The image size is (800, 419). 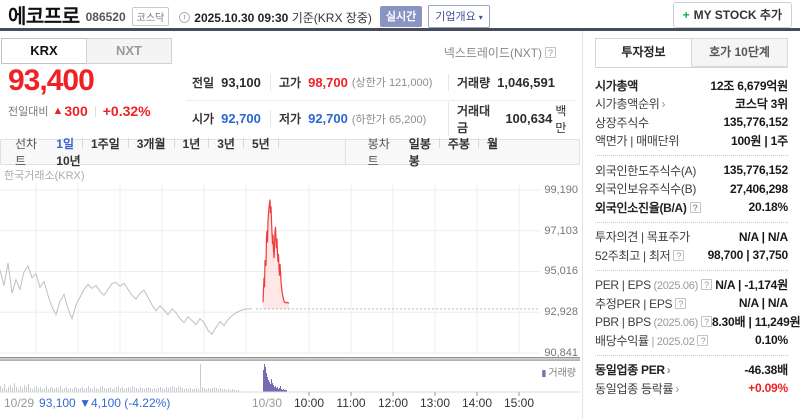 What do you see at coordinates (176, 152) in the screenshot?
I see `line-chart-tabs: 1일 1주일 3개월 1년 3년 5년 10년` at bounding box center [176, 152].